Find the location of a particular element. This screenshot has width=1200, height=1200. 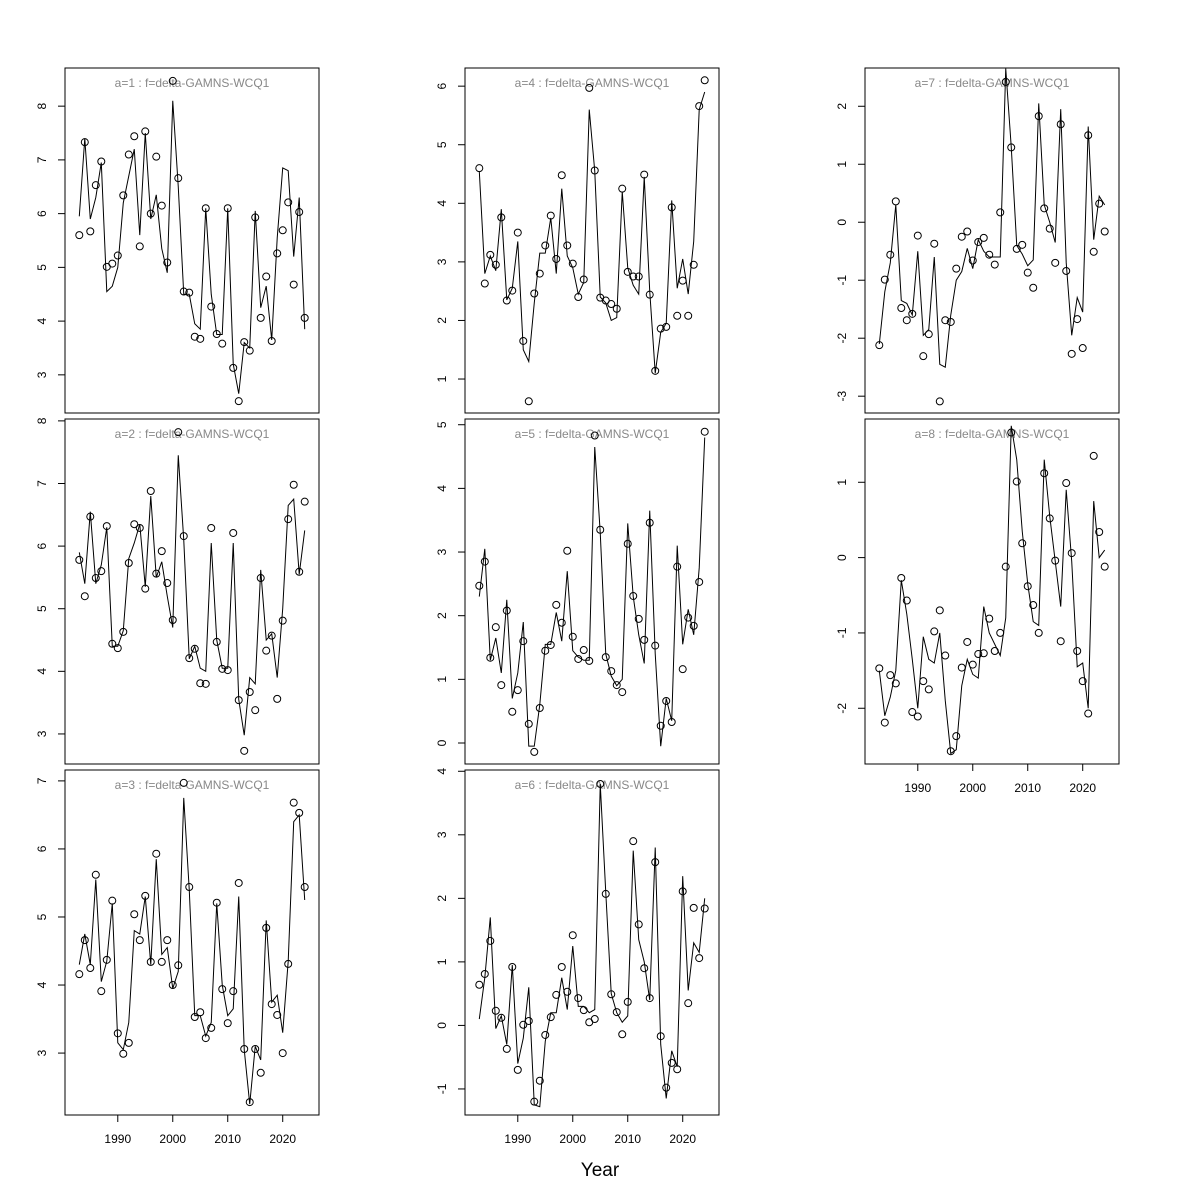

x-tick-label: 1990 is located at coordinates (917, 788).